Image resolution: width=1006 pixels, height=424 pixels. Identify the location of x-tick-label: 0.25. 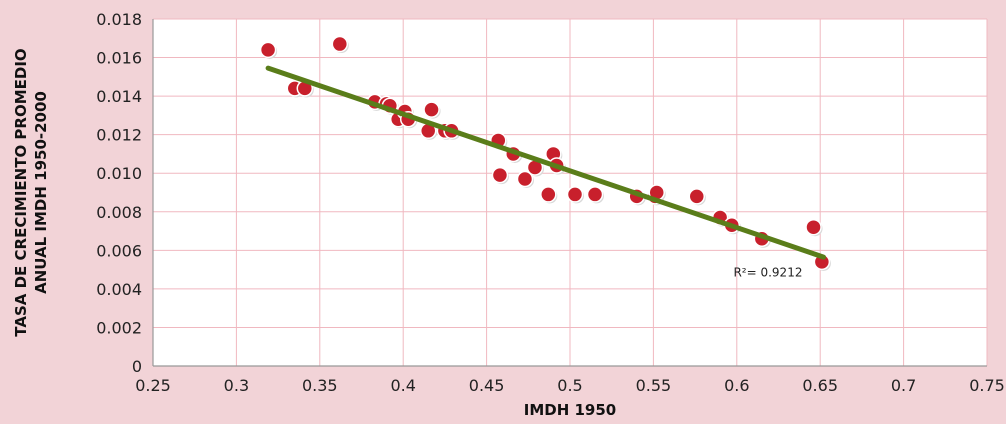
(153, 385).